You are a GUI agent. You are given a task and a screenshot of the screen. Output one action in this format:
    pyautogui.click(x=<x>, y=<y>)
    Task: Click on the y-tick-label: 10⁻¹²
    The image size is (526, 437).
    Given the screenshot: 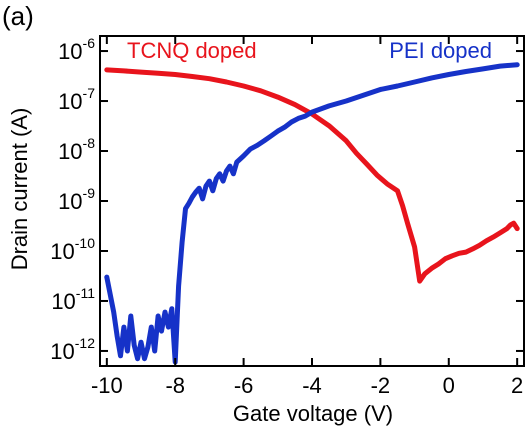 What is the action you would take?
    pyautogui.click(x=72, y=349)
    